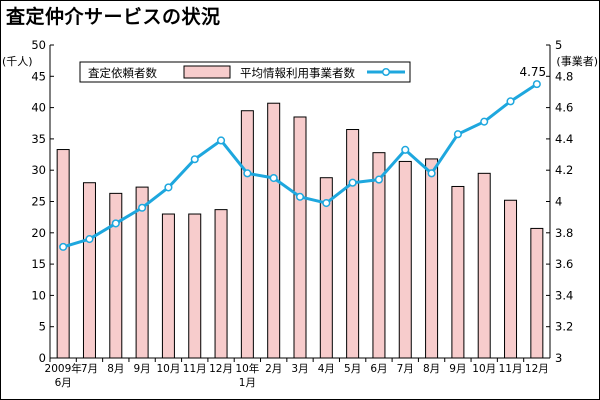 The image size is (600, 400). What do you see at coordinates (558, 45) in the screenshot?
I see `right-tick-label: 5` at bounding box center [558, 45].